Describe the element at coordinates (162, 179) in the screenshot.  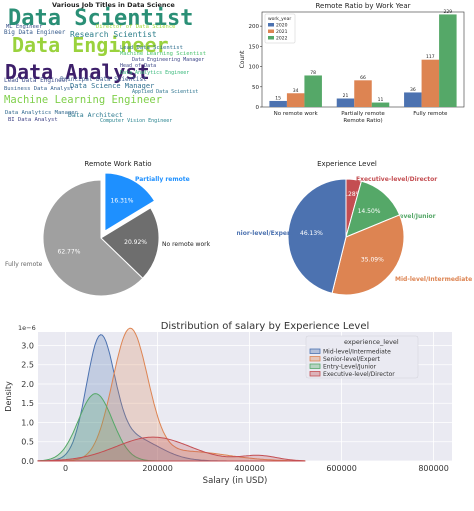
I see `pie1-slice-label: Partially remote` at that location.